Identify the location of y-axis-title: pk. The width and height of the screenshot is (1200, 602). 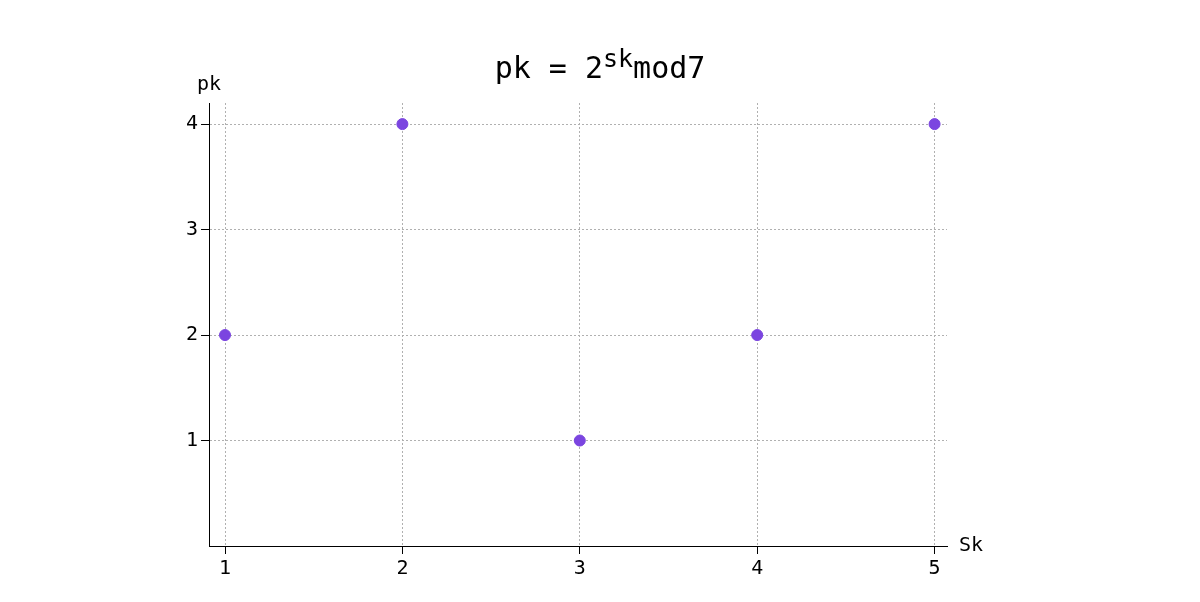
(209, 83).